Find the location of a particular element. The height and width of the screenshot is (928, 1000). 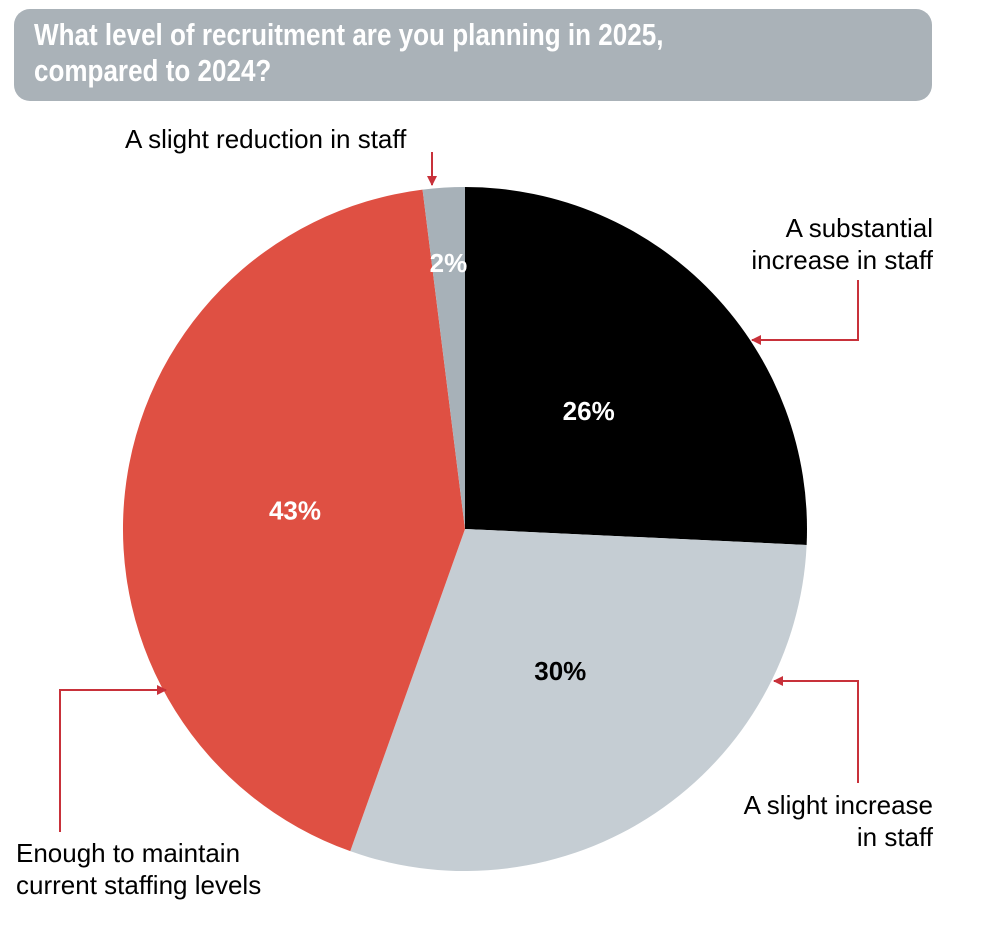

label-slight-increase: A slight increase in staff is located at coordinates (838, 821).